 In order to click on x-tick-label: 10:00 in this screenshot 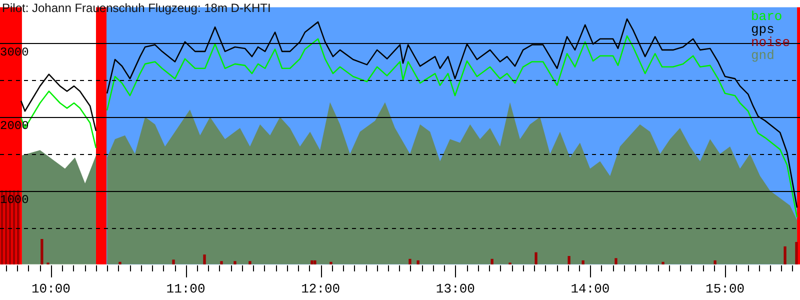, I will do `click(50, 289)`.